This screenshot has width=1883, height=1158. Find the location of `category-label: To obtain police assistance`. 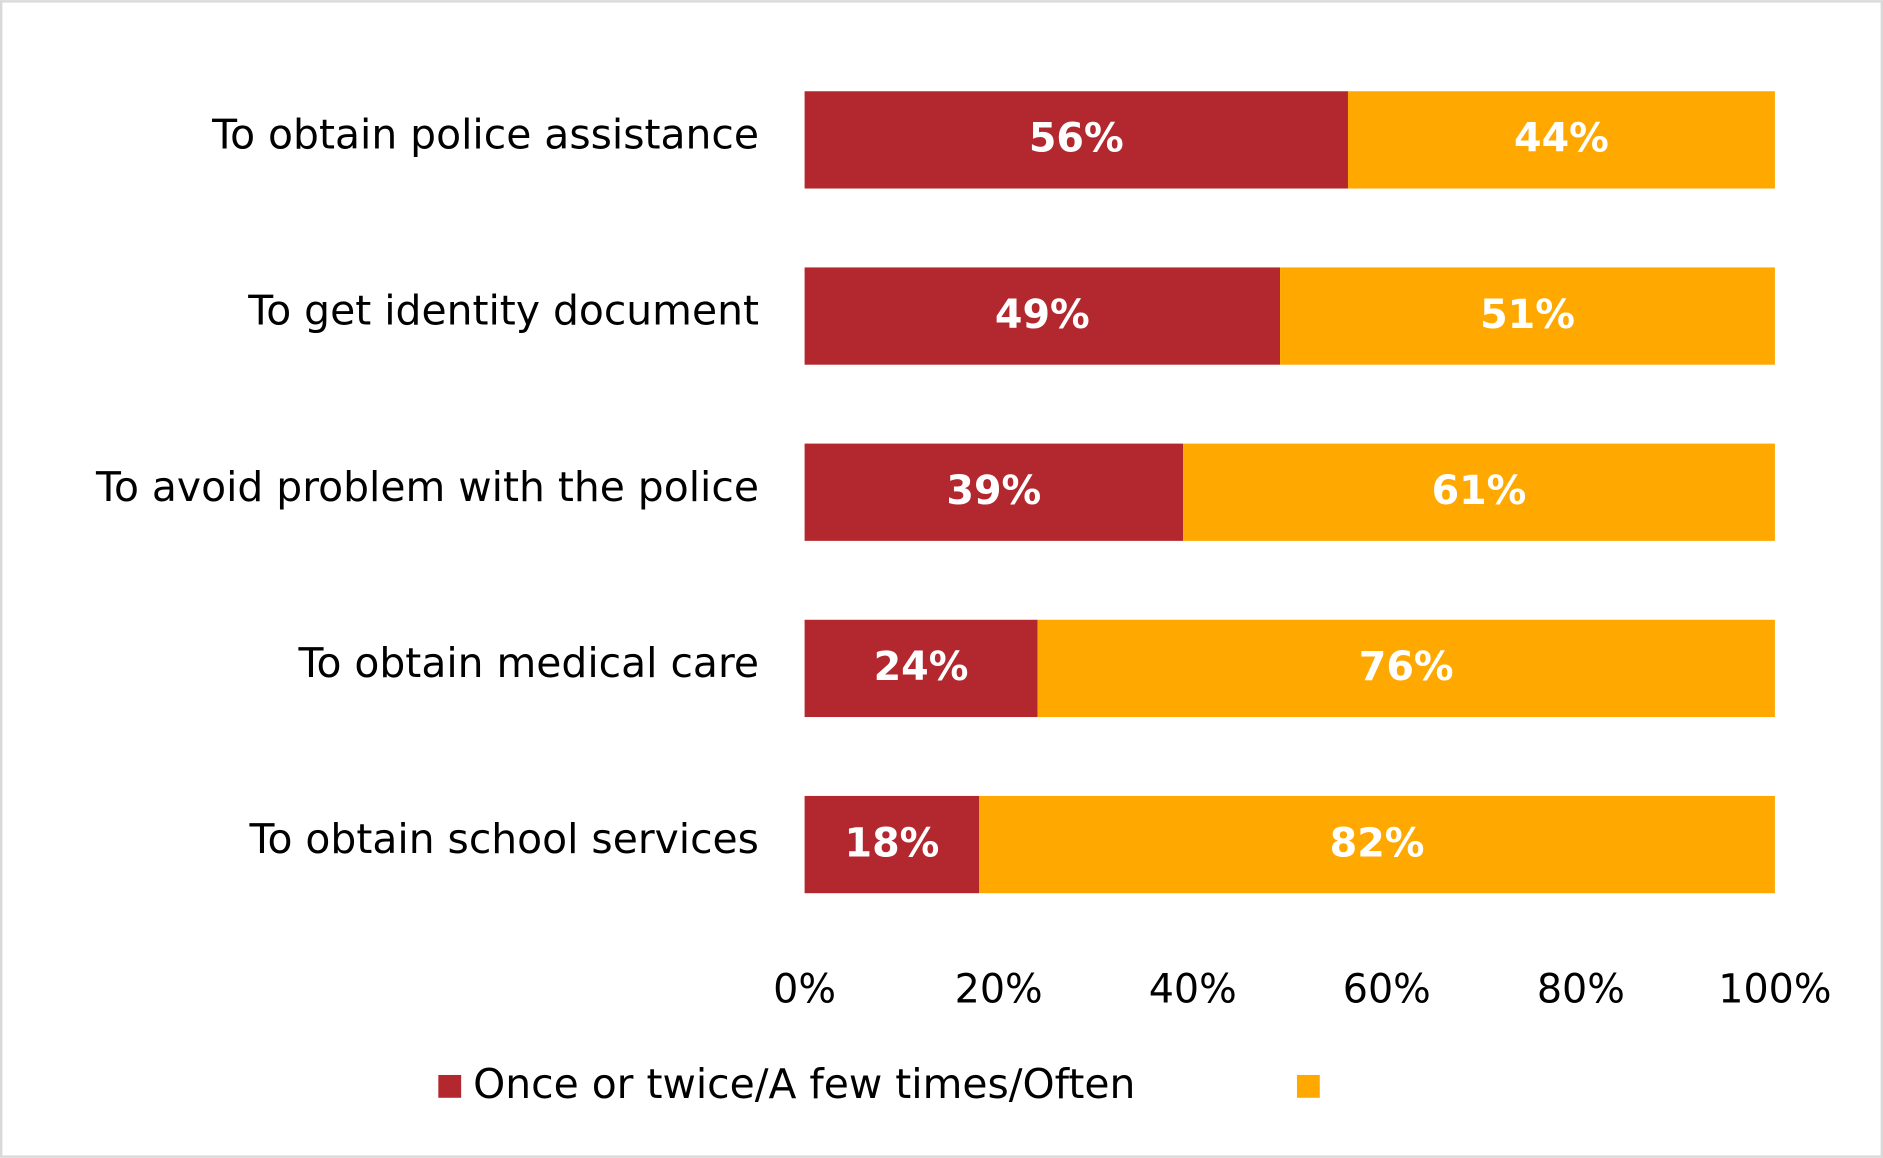

category-label: To obtain police assistance is located at coordinates (485, 134).